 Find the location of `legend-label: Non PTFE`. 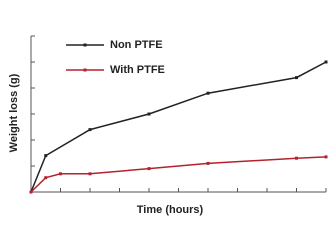

legend-label: Non PTFE is located at coordinates (136, 45).